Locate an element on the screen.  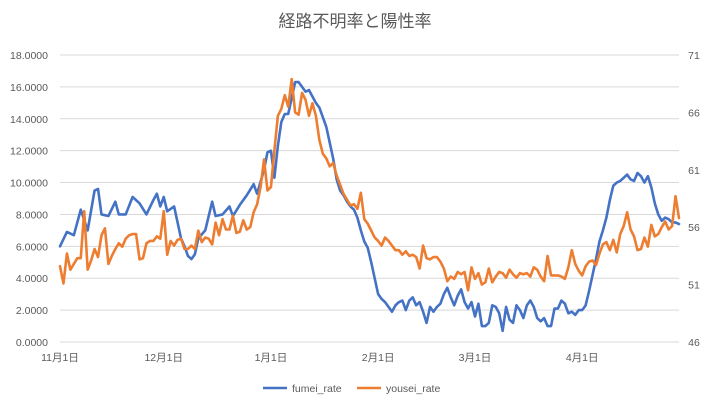
left-tick-label: 0.0000 is located at coordinates (32, 343).